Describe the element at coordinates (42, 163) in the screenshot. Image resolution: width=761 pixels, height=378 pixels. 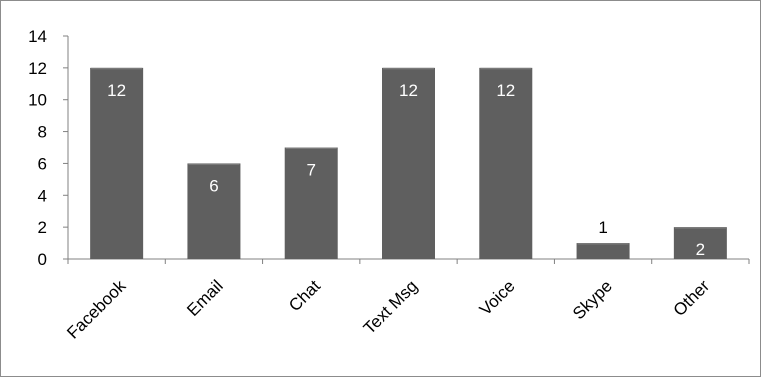
I see `y-tick-label: 6` at that location.